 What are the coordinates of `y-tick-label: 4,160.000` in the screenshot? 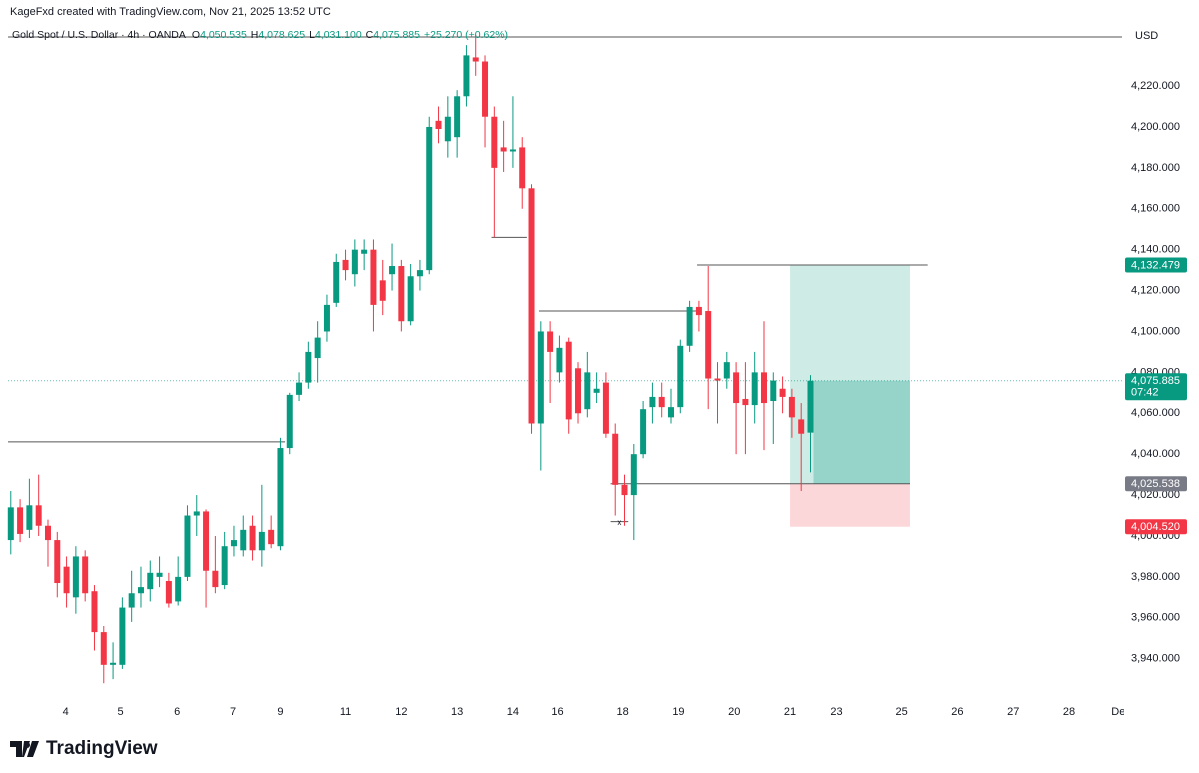 It's located at (1155, 209).